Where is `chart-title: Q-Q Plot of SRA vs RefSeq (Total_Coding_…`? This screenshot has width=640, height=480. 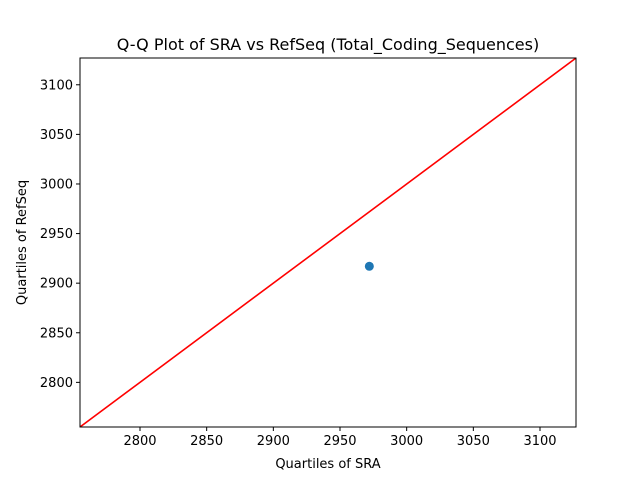 chart-title: Q-Q Plot of SRA vs RefSeq (Total_Coding_… is located at coordinates (328, 45).